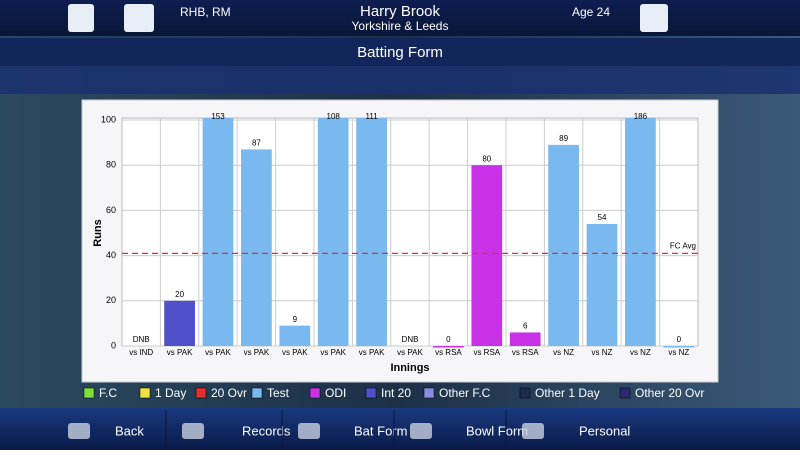 The width and height of the screenshot is (800, 455). I want to click on nav-button: Bat Form, so click(380, 430).